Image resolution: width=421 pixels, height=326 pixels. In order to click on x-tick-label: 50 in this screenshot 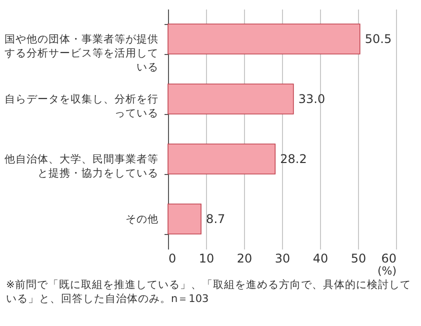, I will do `click(358, 259)`.